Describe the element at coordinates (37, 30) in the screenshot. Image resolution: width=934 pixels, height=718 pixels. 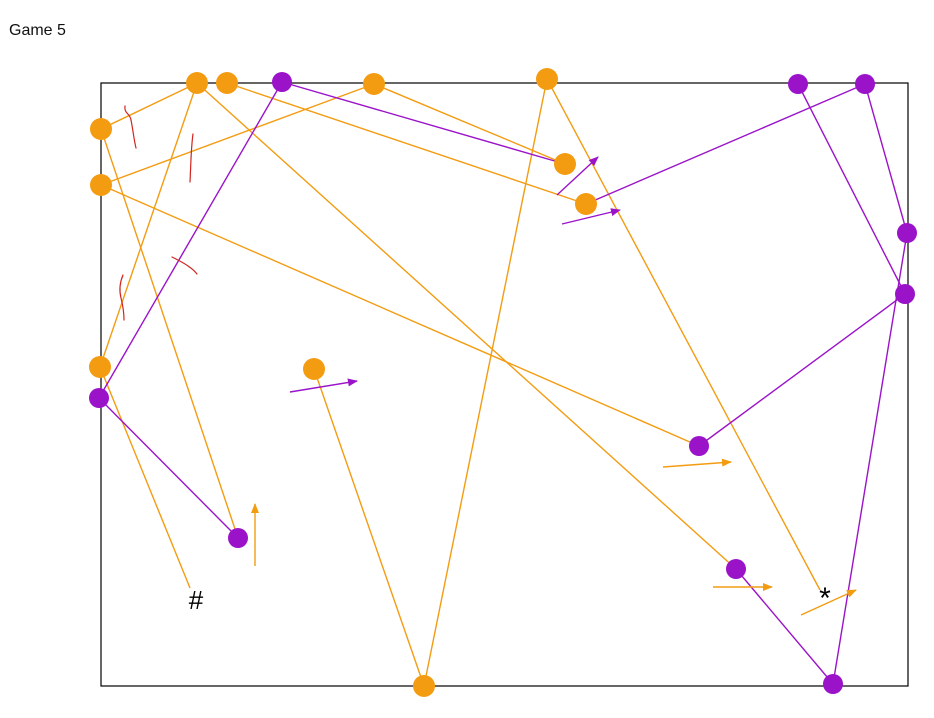
I see `game-title: Game 5` at that location.